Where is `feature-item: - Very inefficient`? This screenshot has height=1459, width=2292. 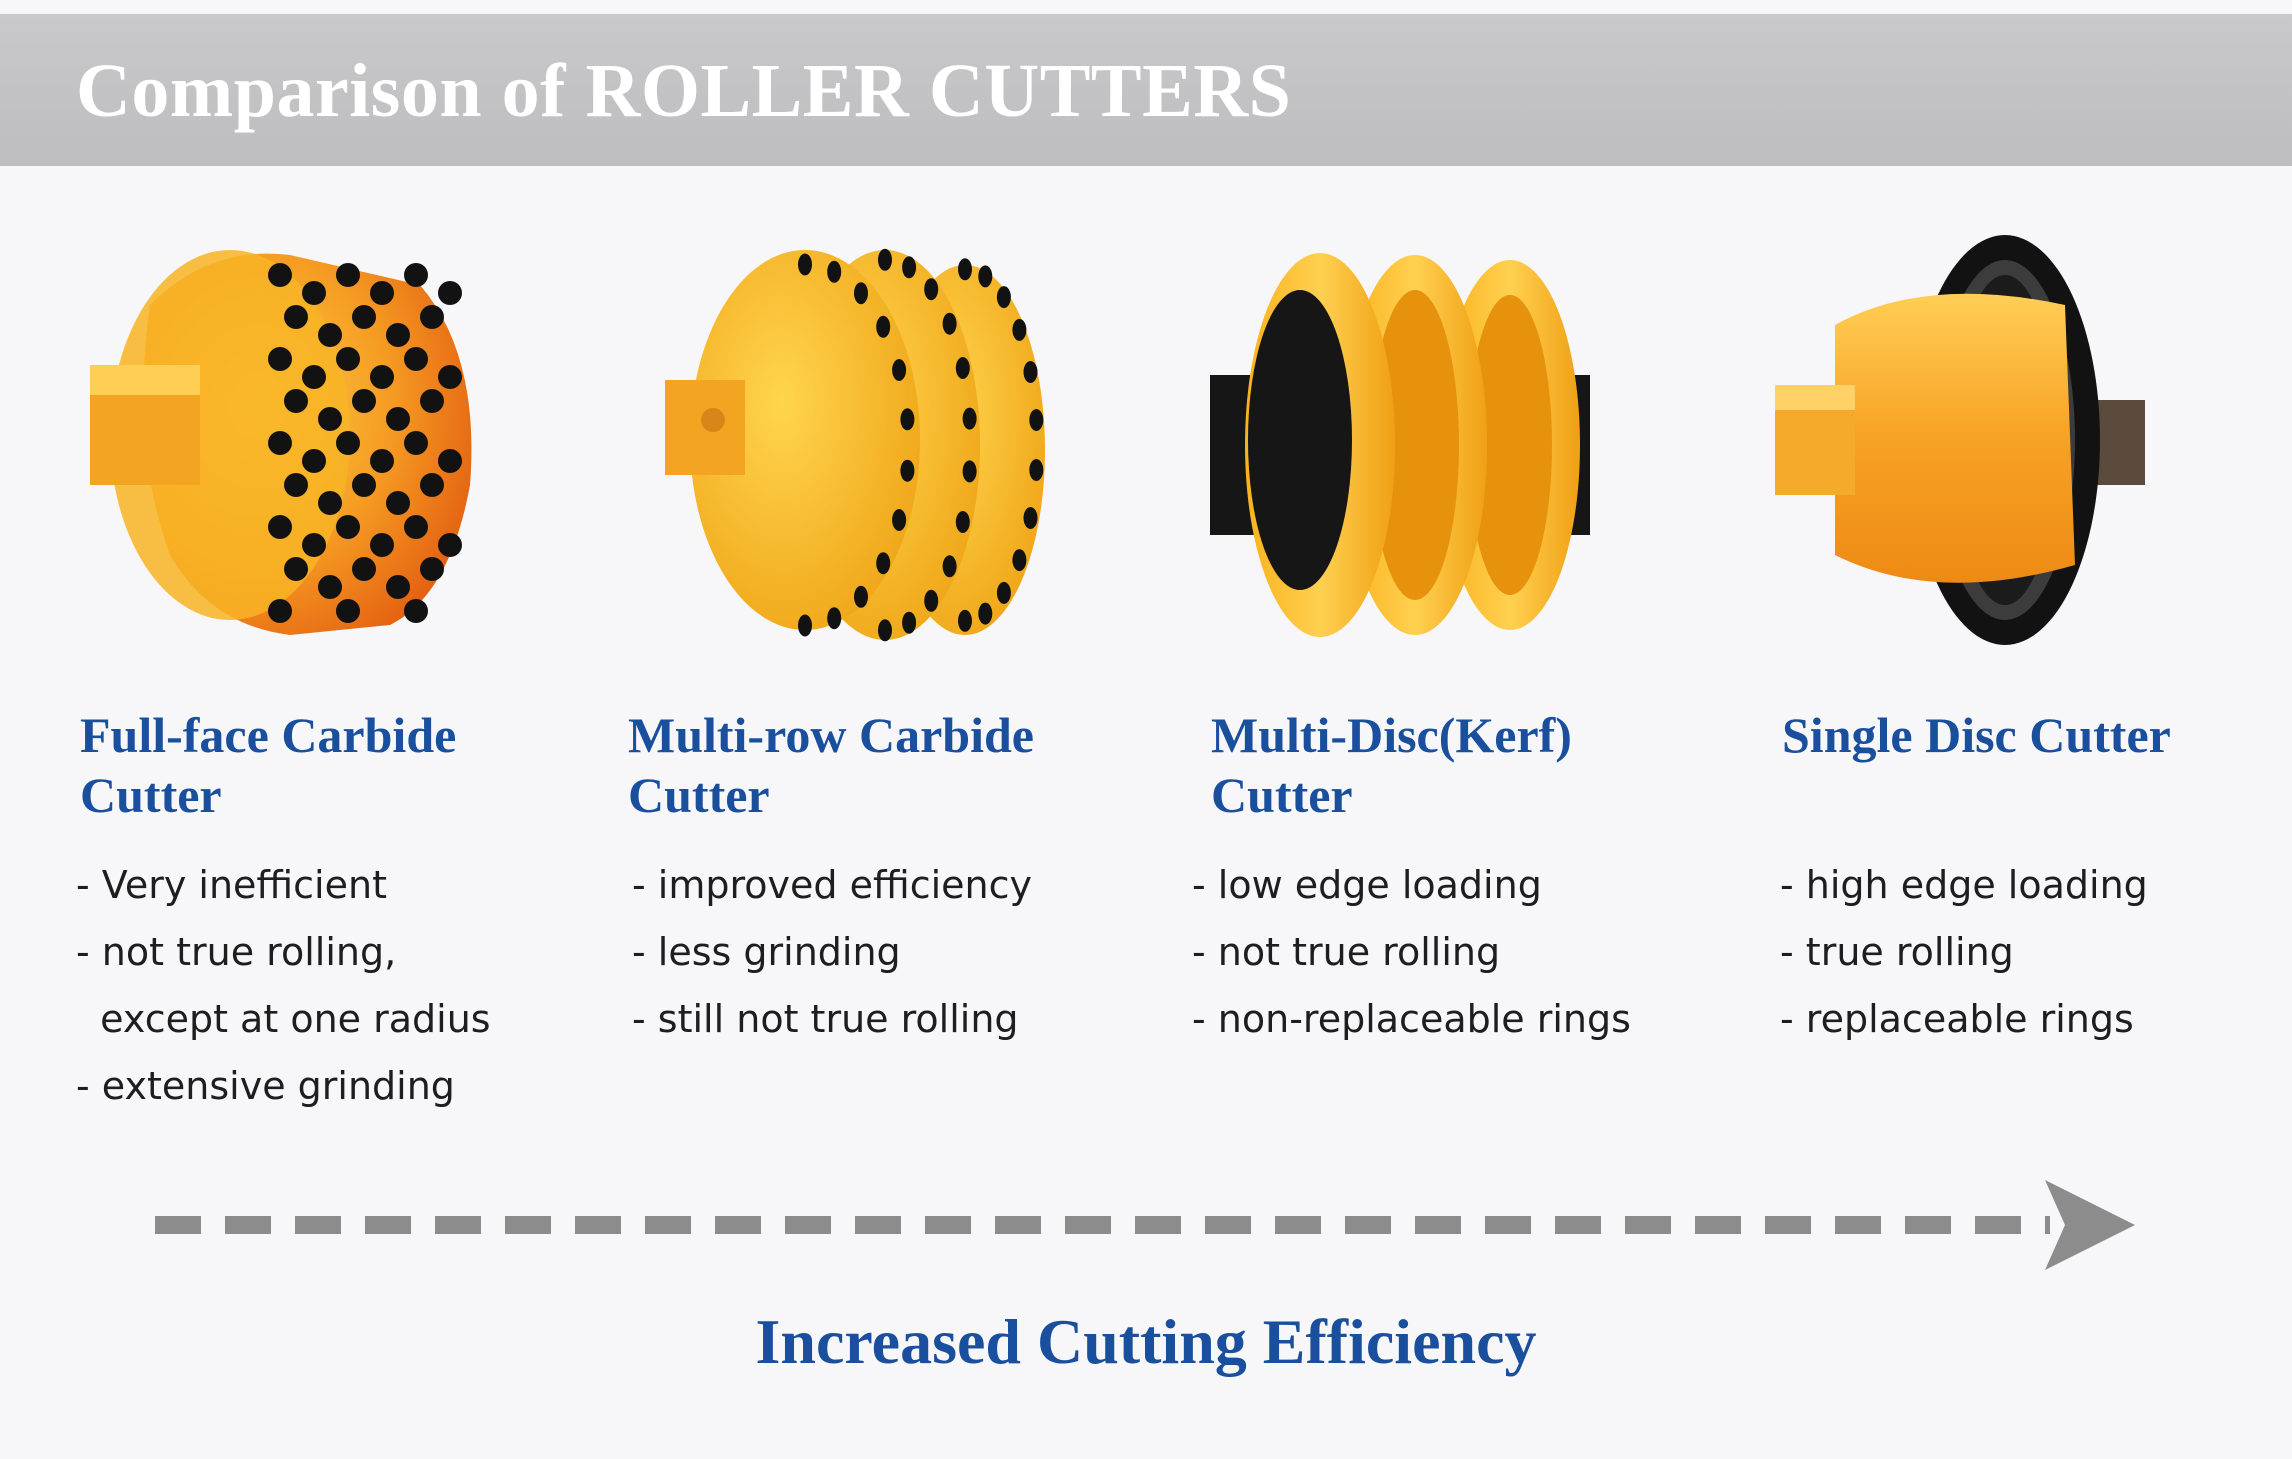
feature-item: - Very inefficient is located at coordinates (231, 885).